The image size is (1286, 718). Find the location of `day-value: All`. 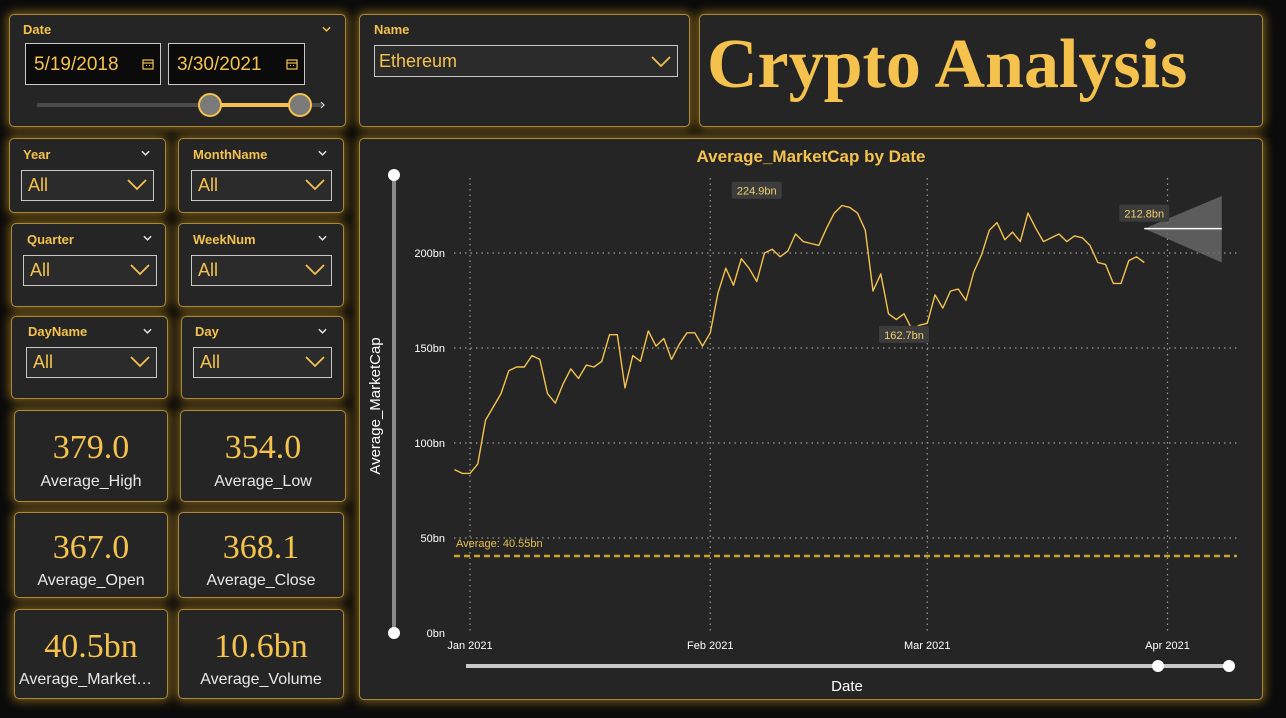

day-value: All is located at coordinates (210, 362).